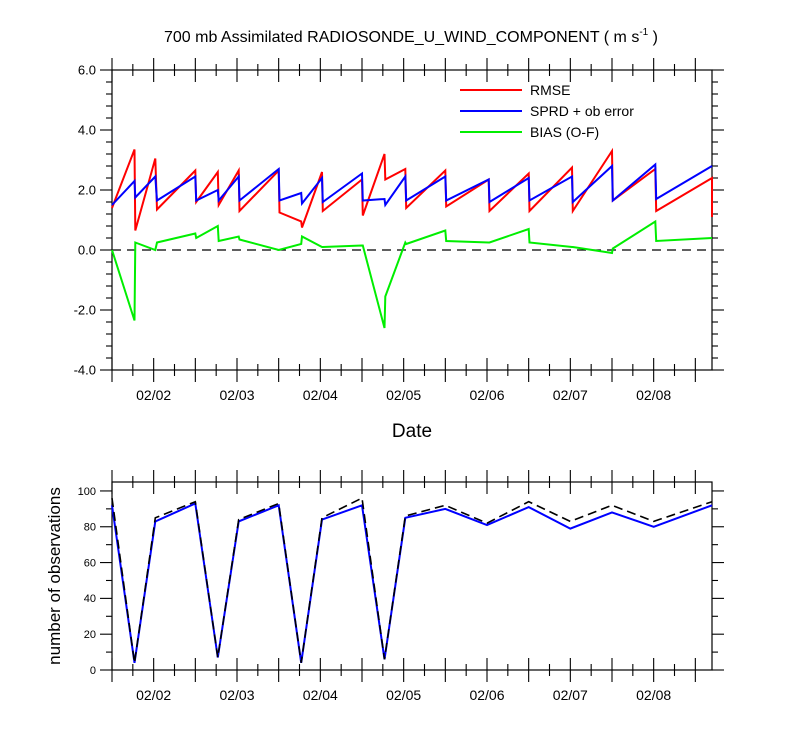 Image resolution: width=800 pixels, height=755 pixels. What do you see at coordinates (85, 220) in the screenshot?
I see `top-y-tick-labels: -4.0 -2.0 0.0 2.0 4.0 6.0` at bounding box center [85, 220].